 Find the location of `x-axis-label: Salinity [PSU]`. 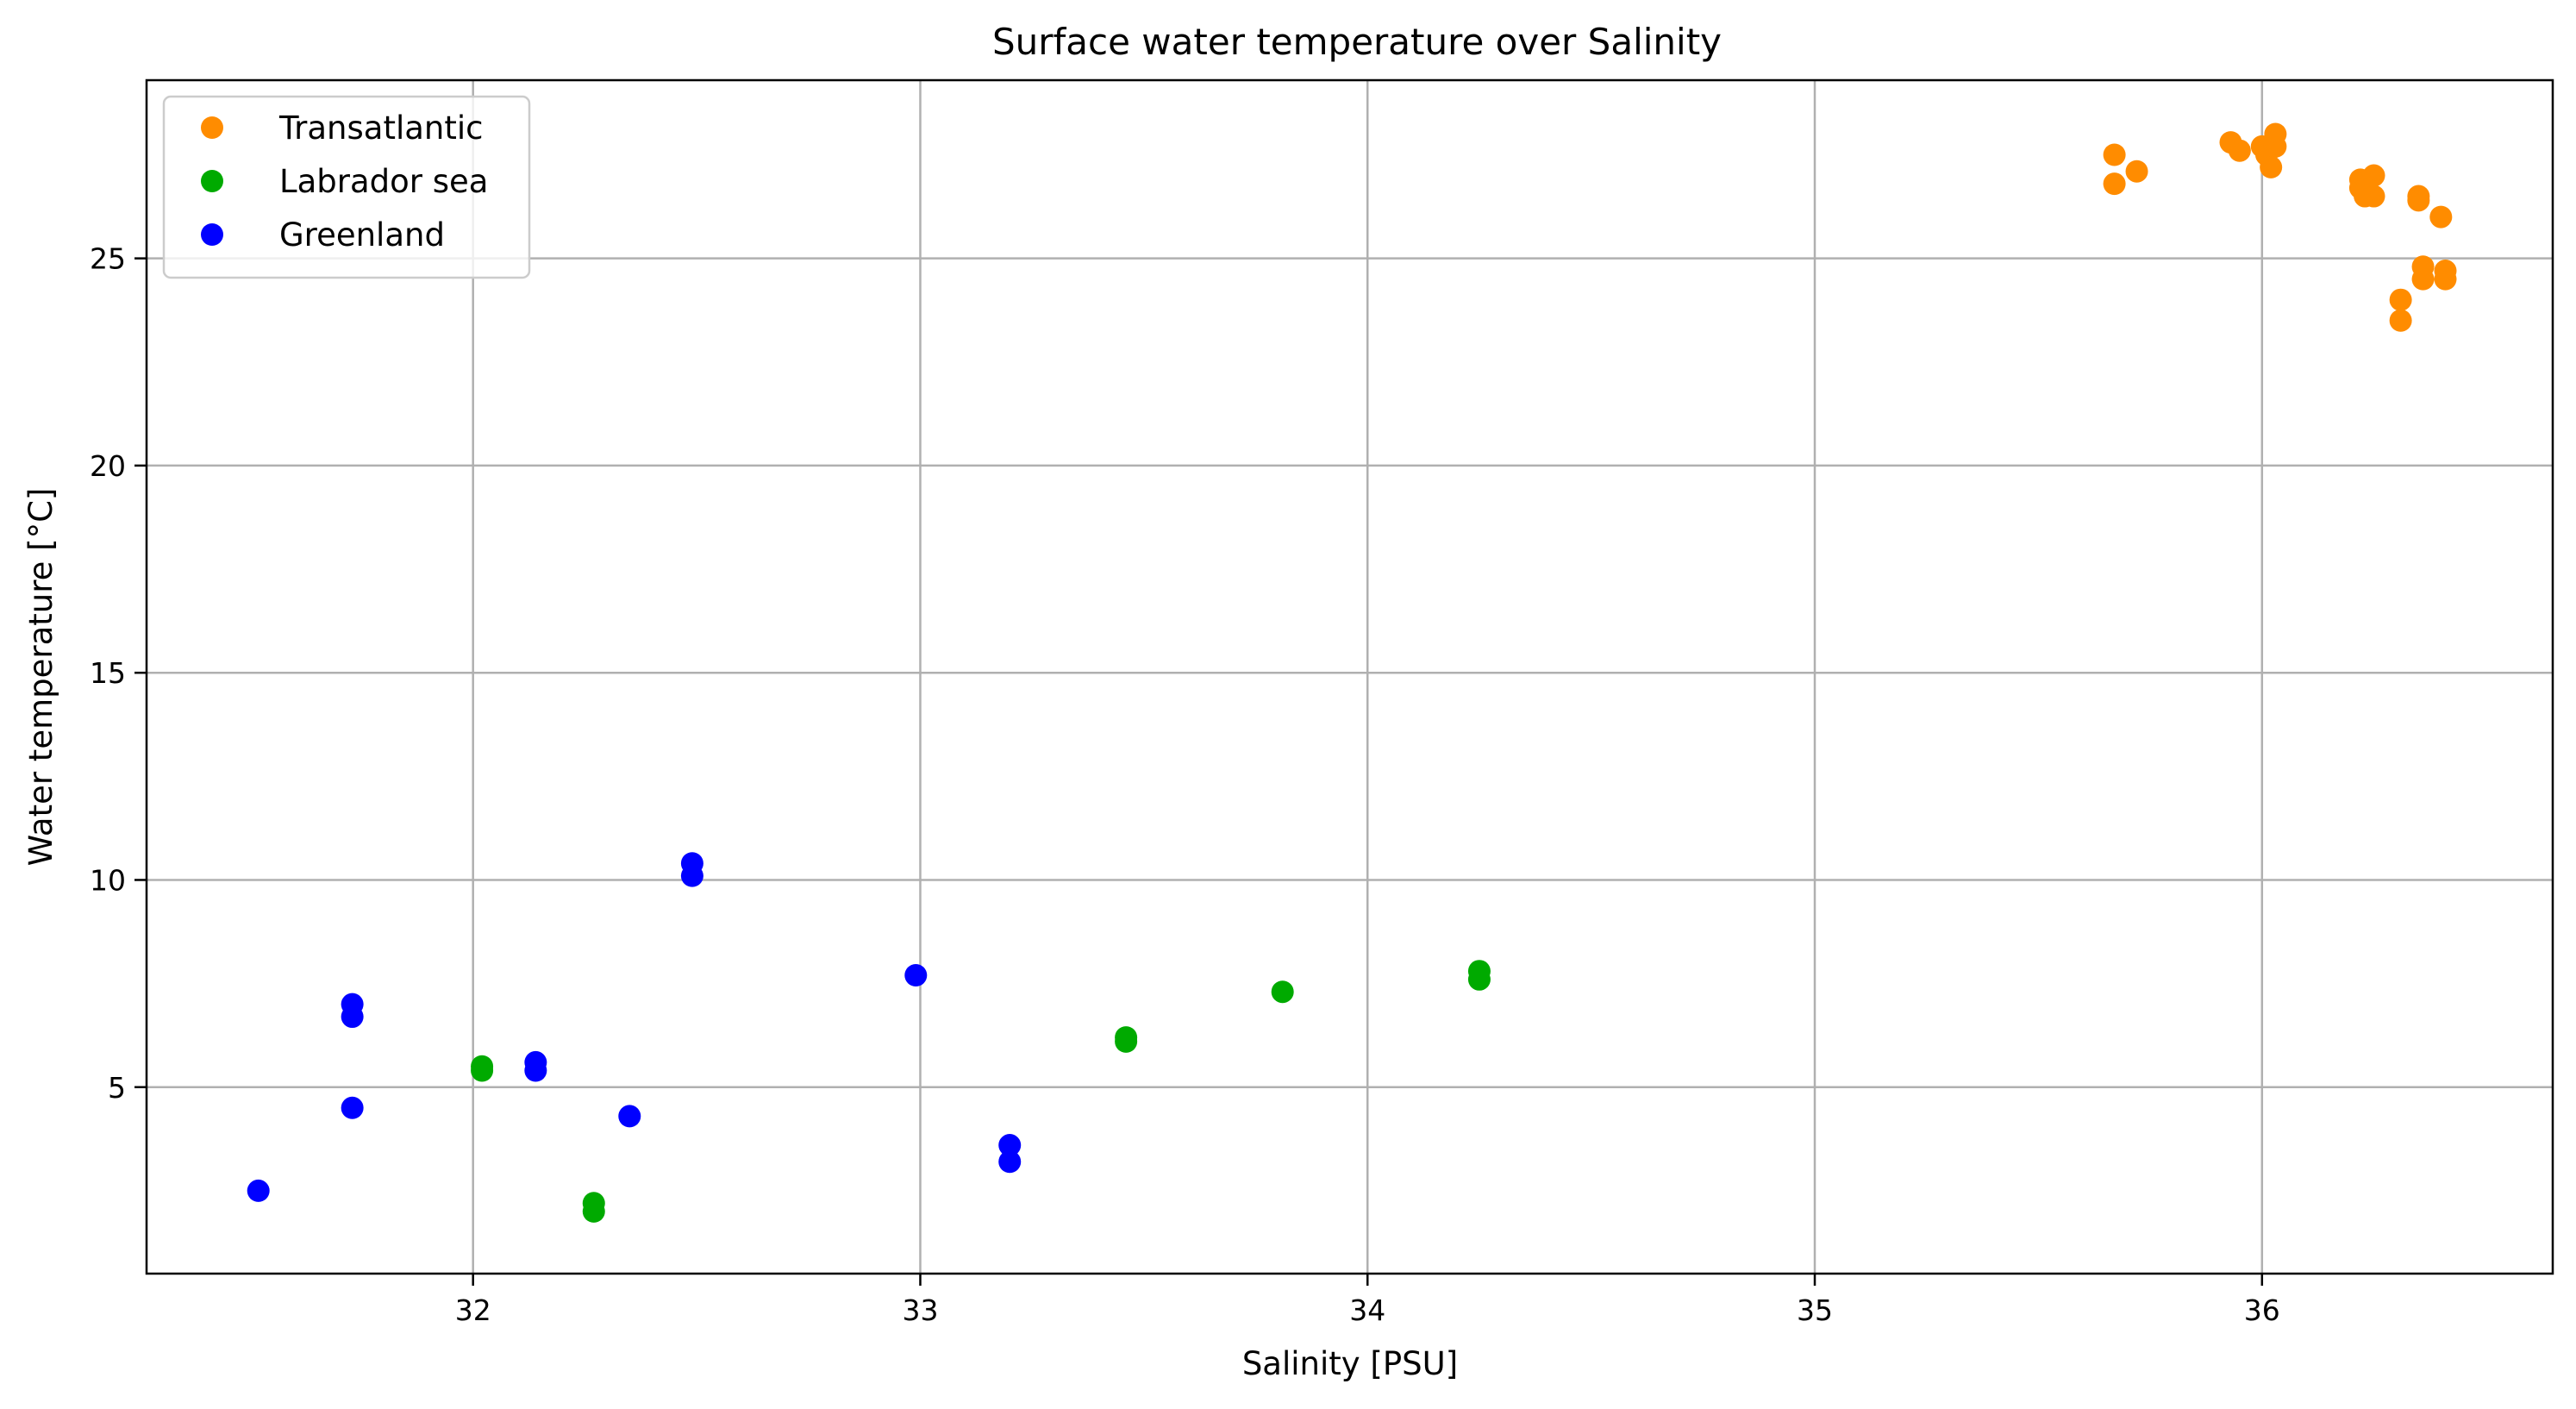

x-axis-label: Salinity [PSU] is located at coordinates (1350, 1363).